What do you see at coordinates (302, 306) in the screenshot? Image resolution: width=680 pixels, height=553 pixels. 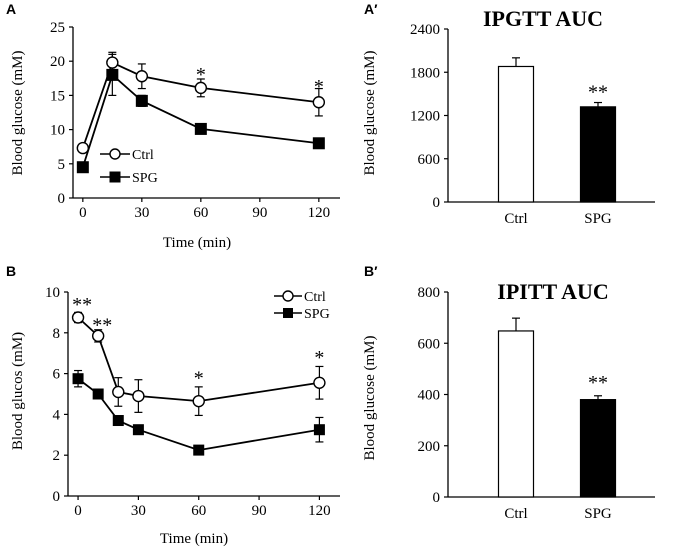 I see `panel-b-legend: Ctrl SPG` at bounding box center [302, 306].